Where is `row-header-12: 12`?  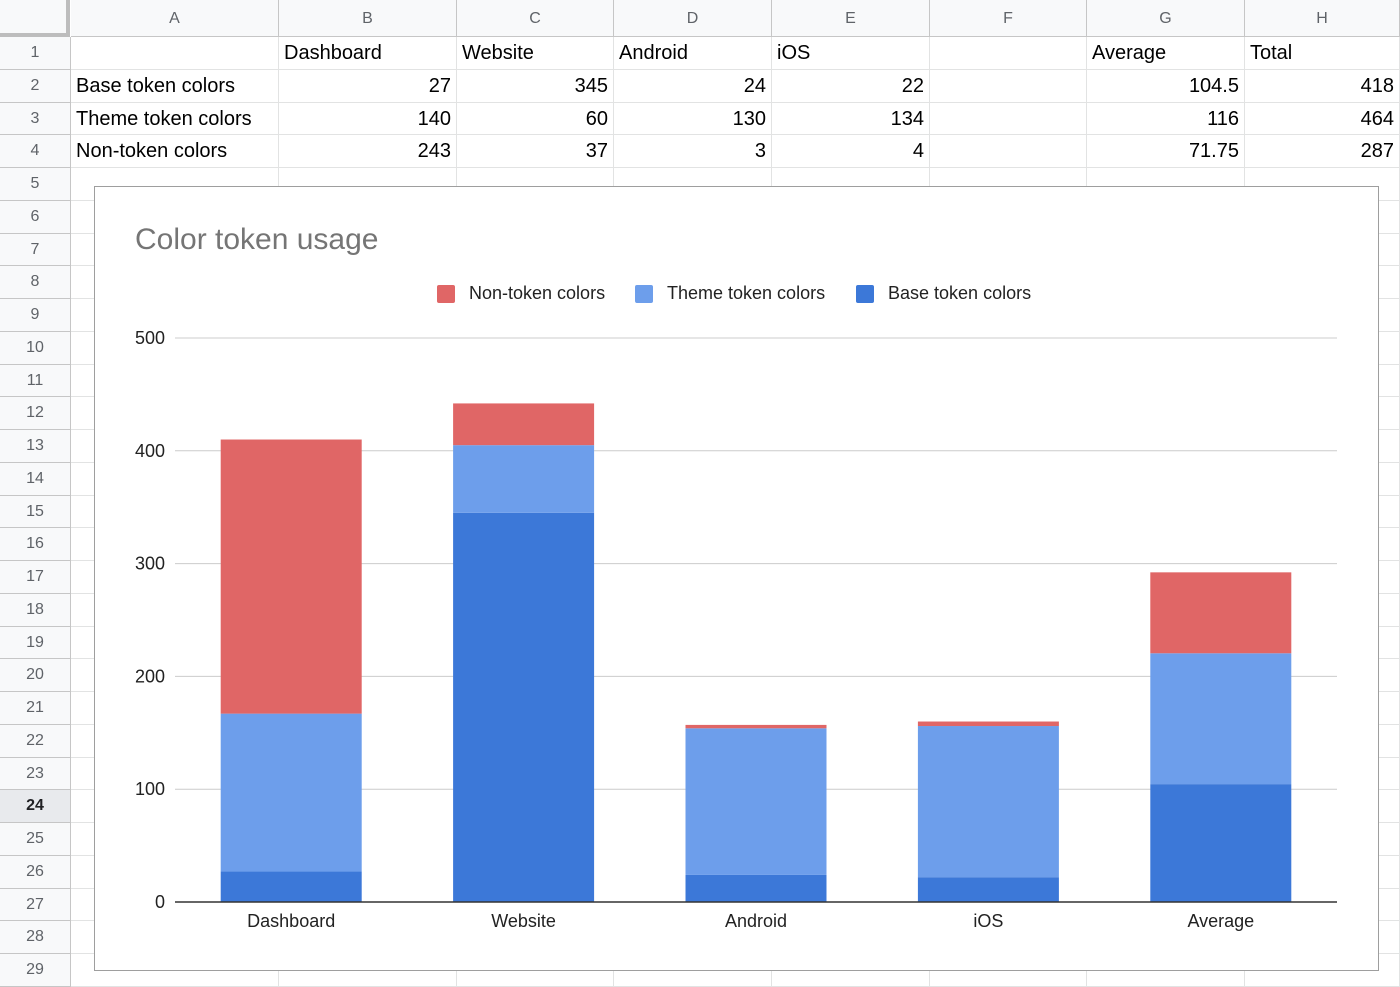 row-header-12: 12 is located at coordinates (35, 413).